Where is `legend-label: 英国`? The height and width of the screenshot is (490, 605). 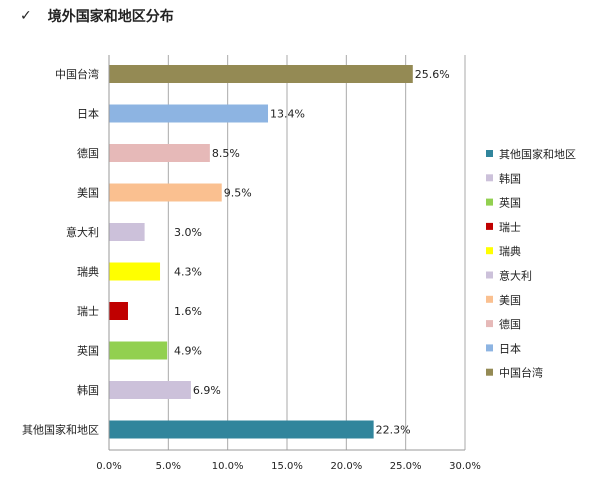 legend-label: 英国 is located at coordinates (510, 203).